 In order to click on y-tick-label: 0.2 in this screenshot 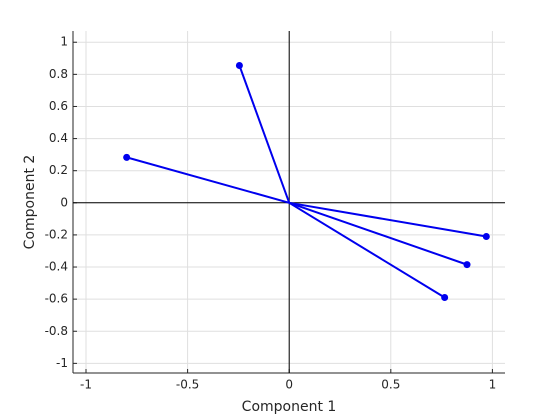, I will do `click(58, 170)`.